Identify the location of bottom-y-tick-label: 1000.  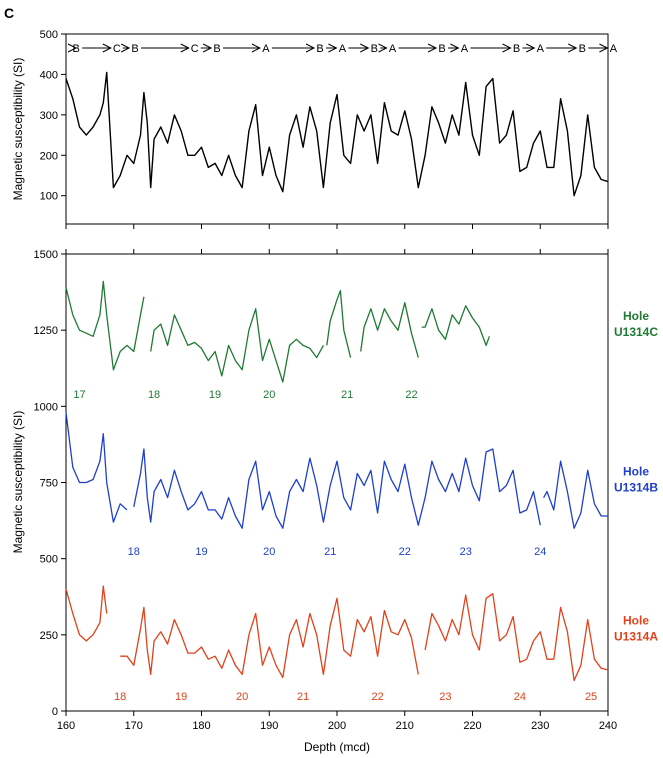
(46, 407).